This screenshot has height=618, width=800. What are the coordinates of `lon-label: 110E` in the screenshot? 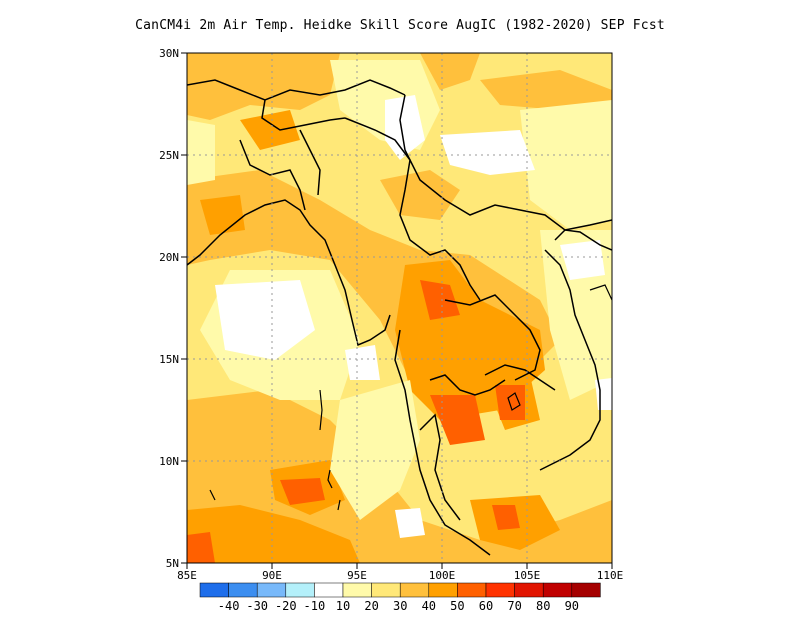 It's located at (610, 575).